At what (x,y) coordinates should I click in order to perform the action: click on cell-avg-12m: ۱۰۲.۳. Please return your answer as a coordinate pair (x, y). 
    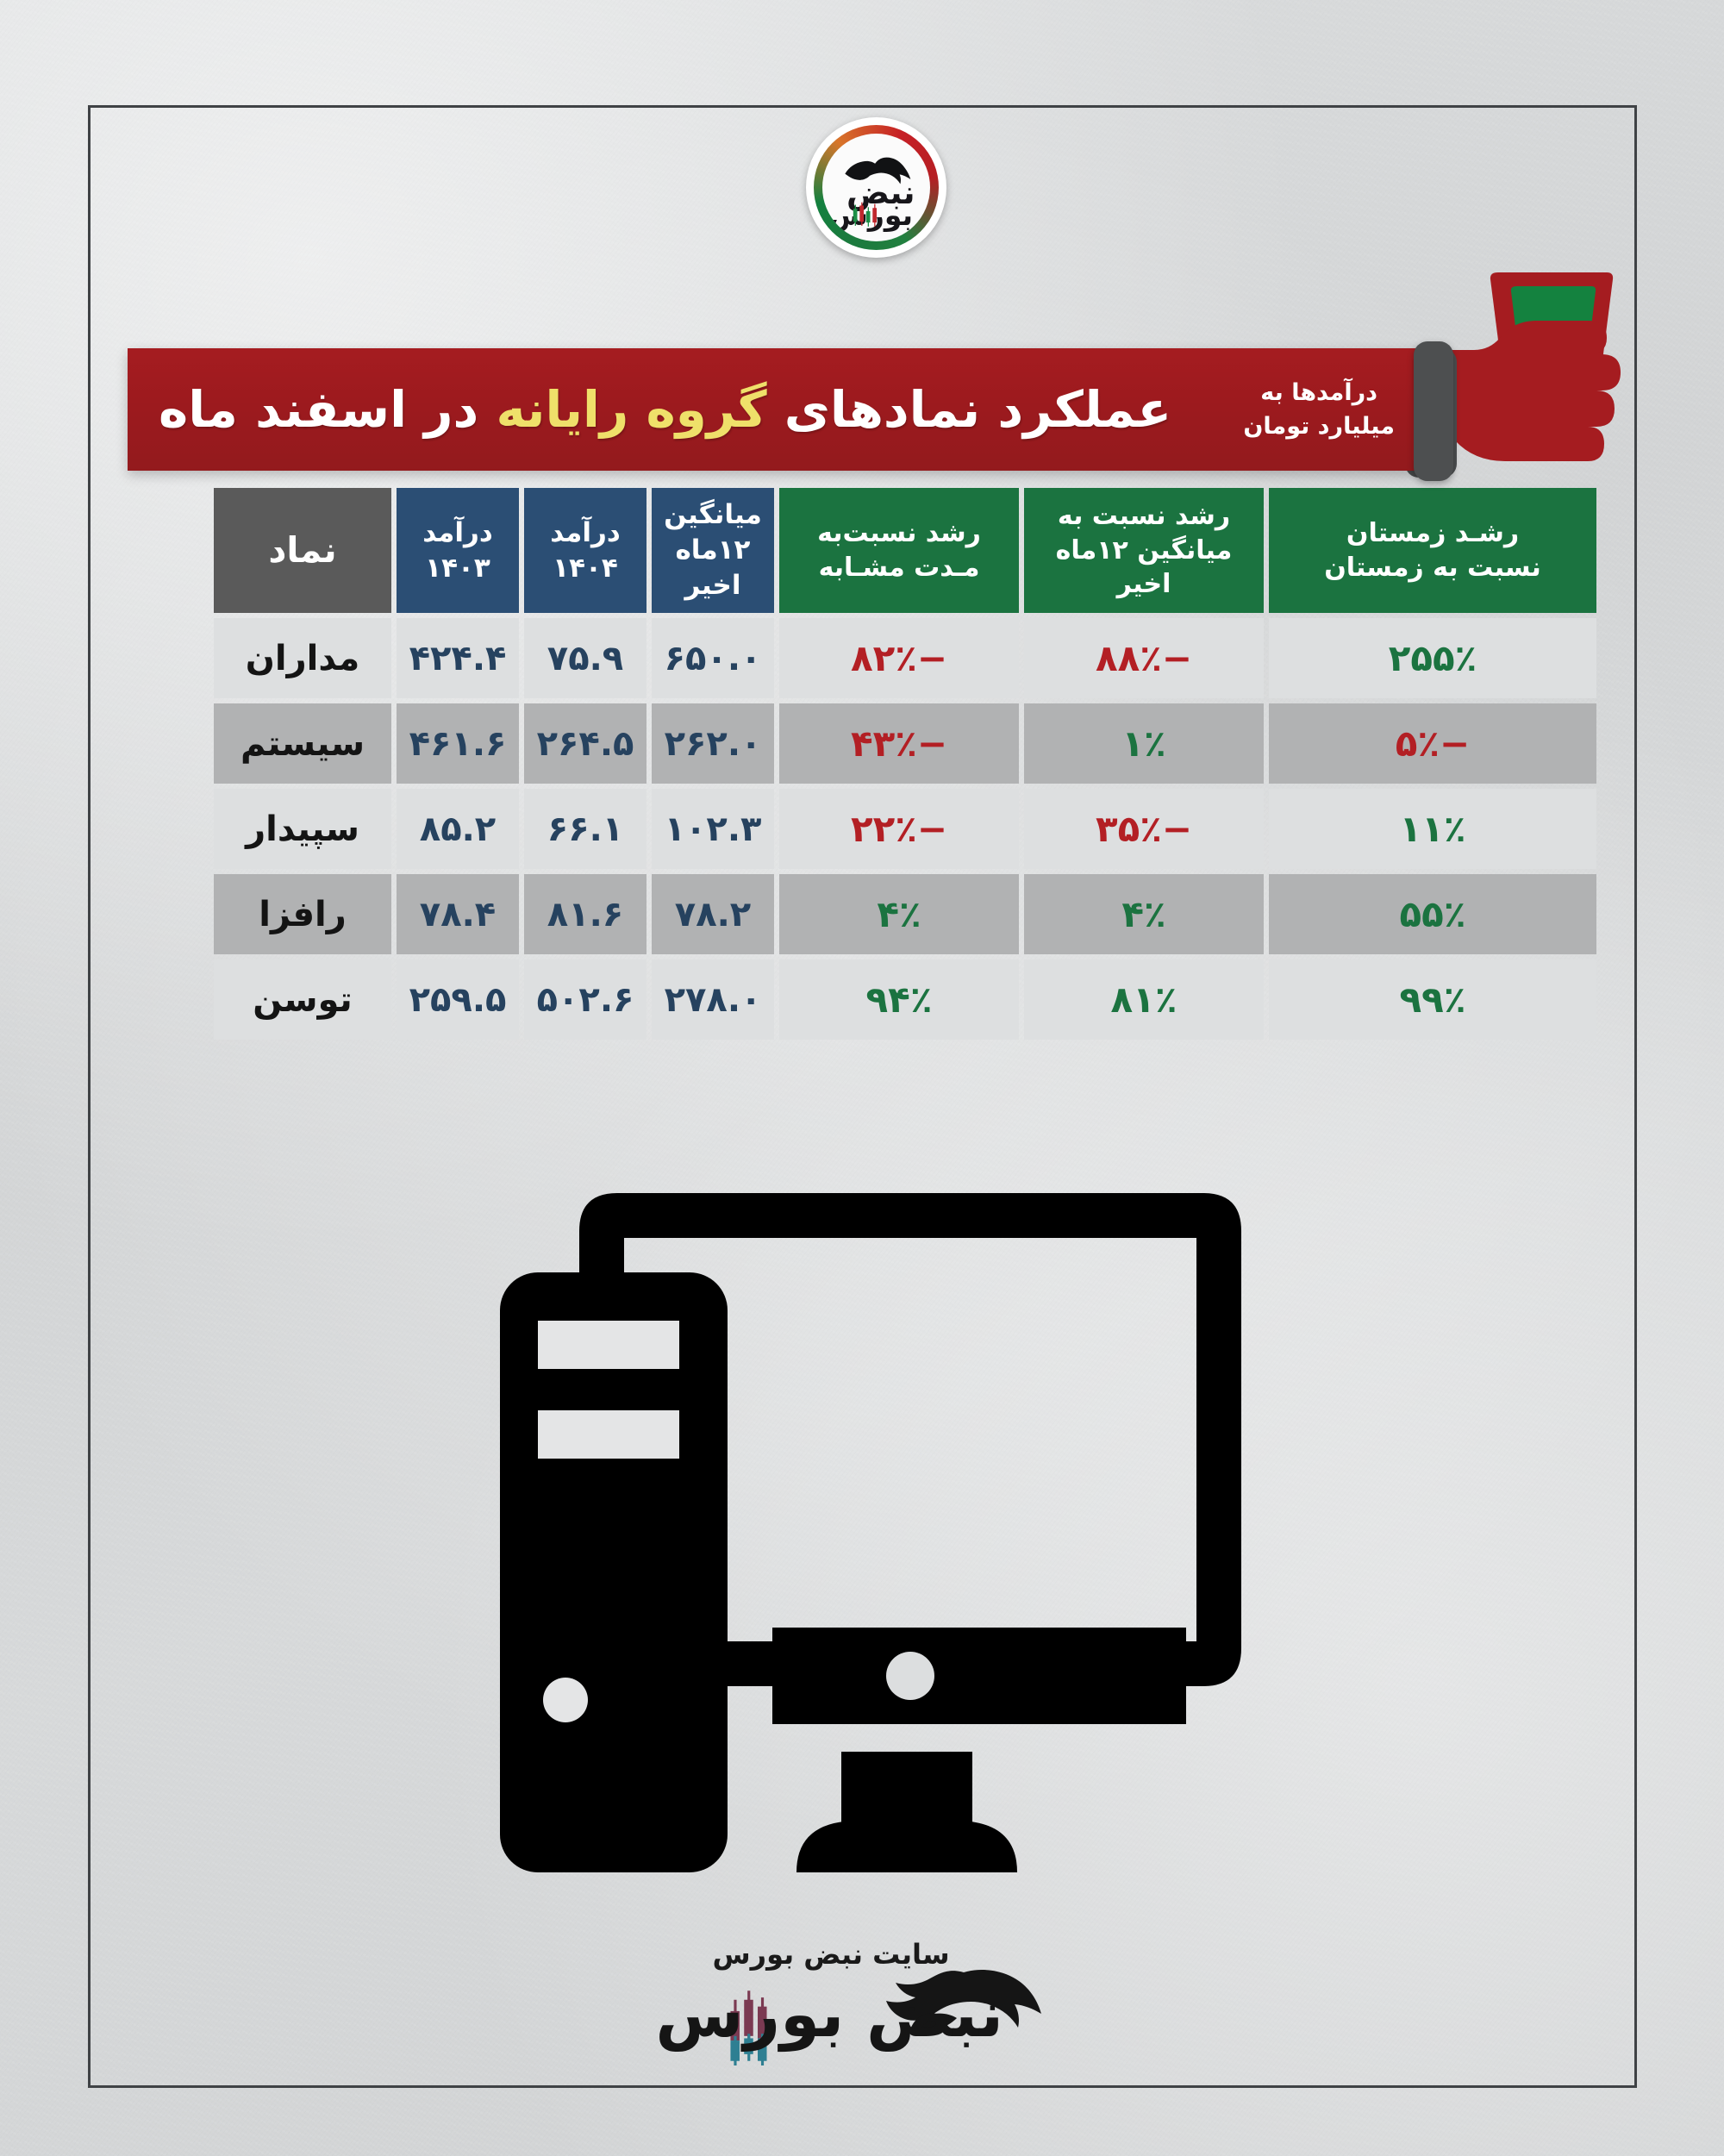
    Looking at the image, I should click on (713, 829).